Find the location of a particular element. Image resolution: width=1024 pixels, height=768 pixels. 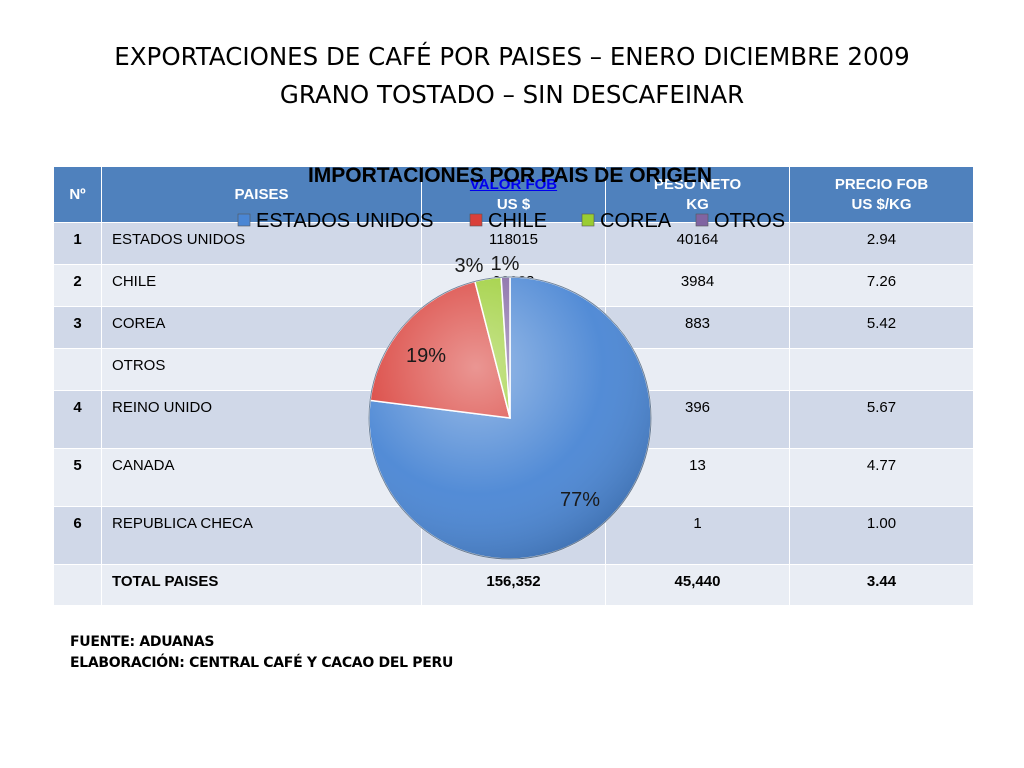

header-value-link: VALOR FOB is located at coordinates (513, 184).